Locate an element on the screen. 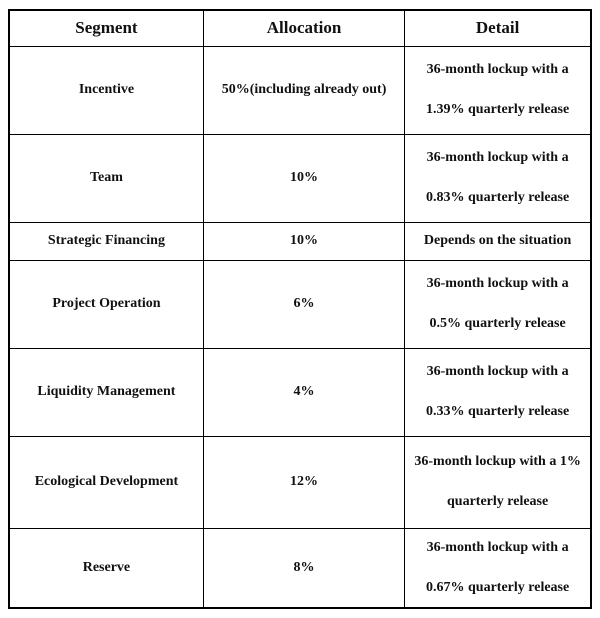 This screenshot has width=600, height=618. allocation-cell: 8% is located at coordinates (304, 568).